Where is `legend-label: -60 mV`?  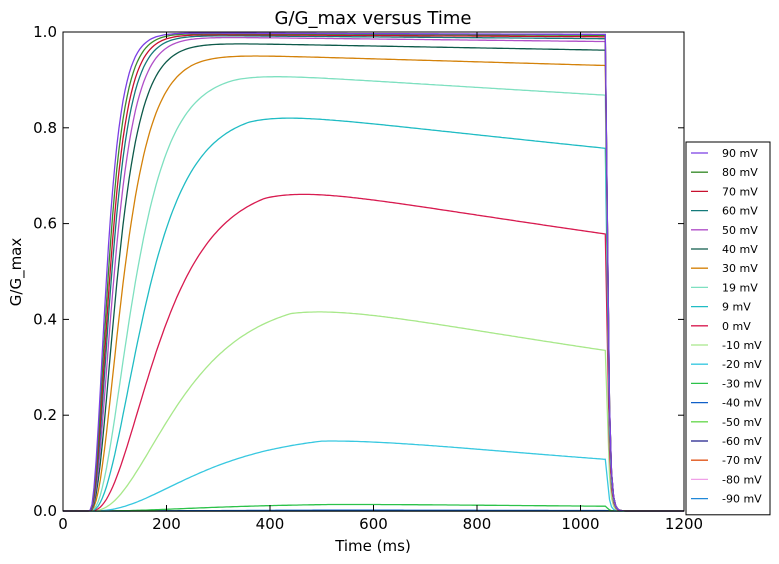 legend-label: -60 mV is located at coordinates (742, 441).